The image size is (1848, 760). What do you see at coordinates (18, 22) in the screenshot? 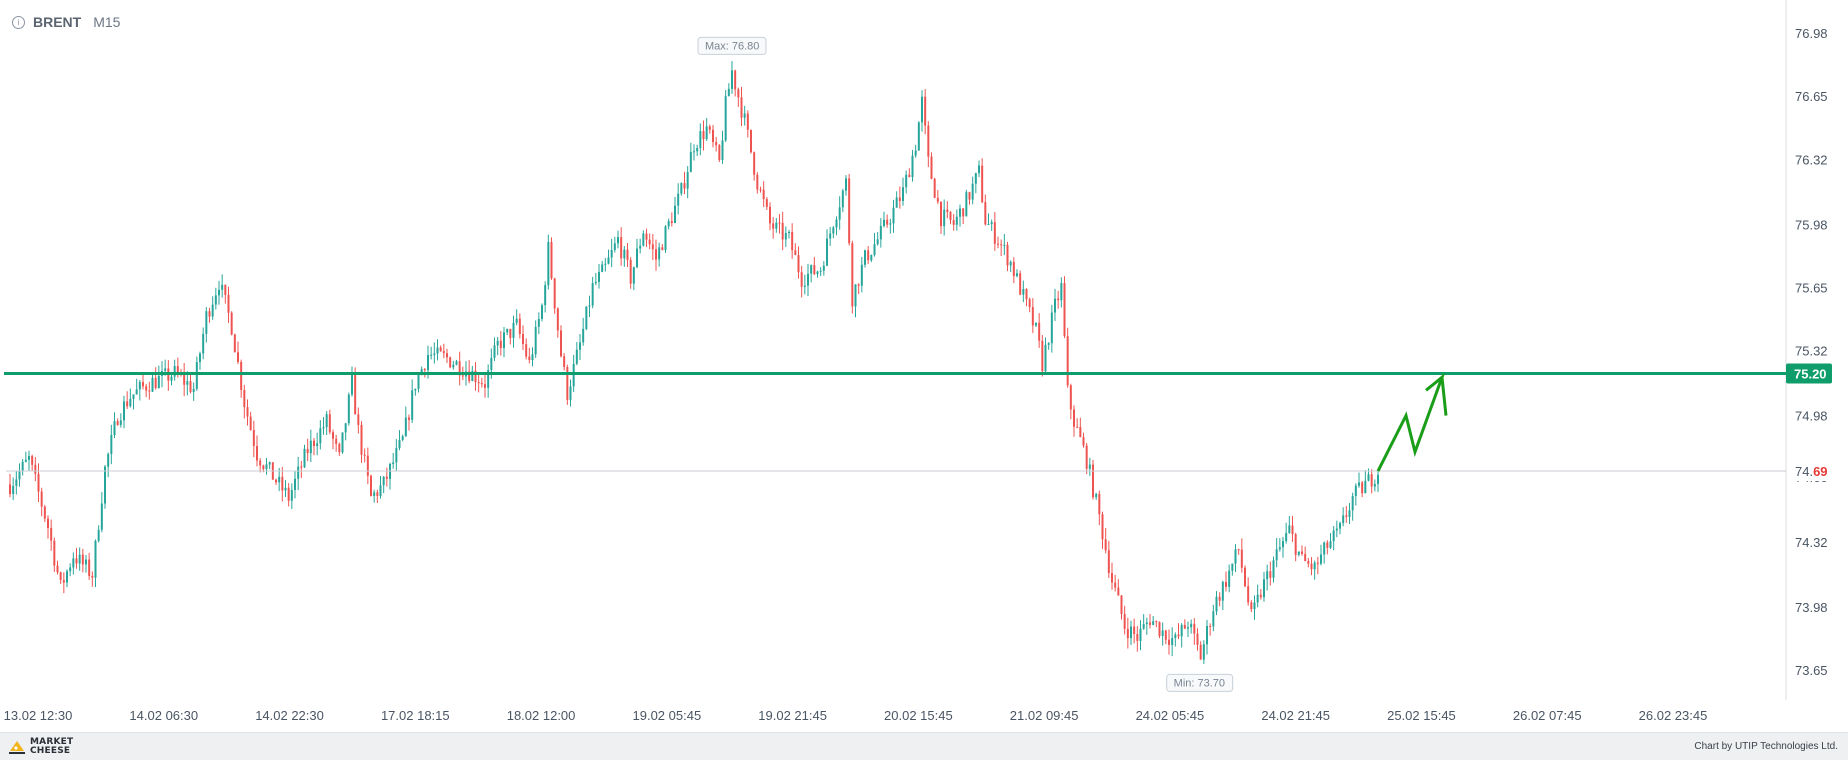
I see `info-icon: i` at bounding box center [18, 22].